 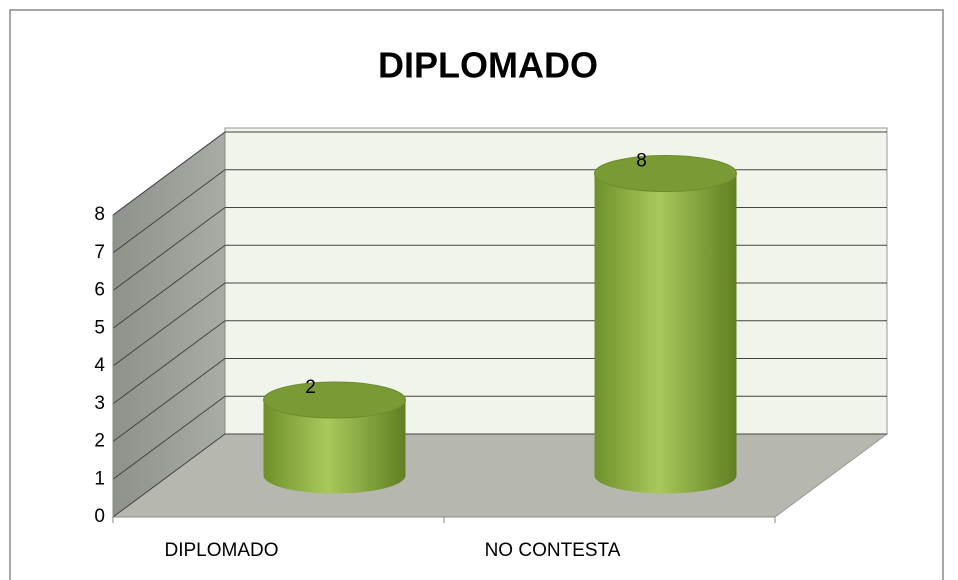 I want to click on y-tick-label: 4, so click(x=99, y=365).